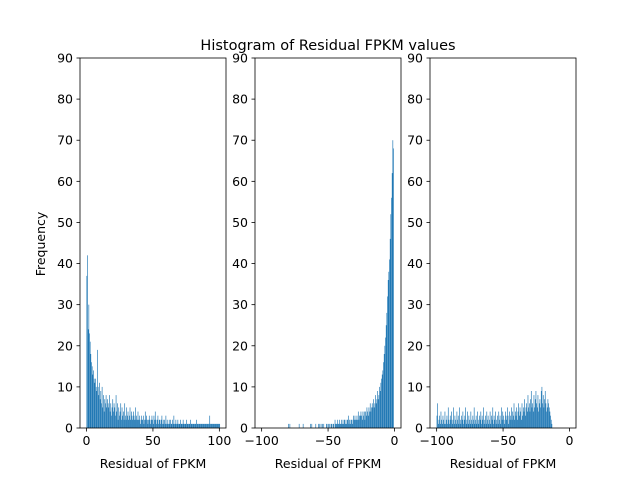 The height and width of the screenshot is (480, 640). Describe the element at coordinates (153, 440) in the screenshot. I see `x-tick-label: 50` at that location.